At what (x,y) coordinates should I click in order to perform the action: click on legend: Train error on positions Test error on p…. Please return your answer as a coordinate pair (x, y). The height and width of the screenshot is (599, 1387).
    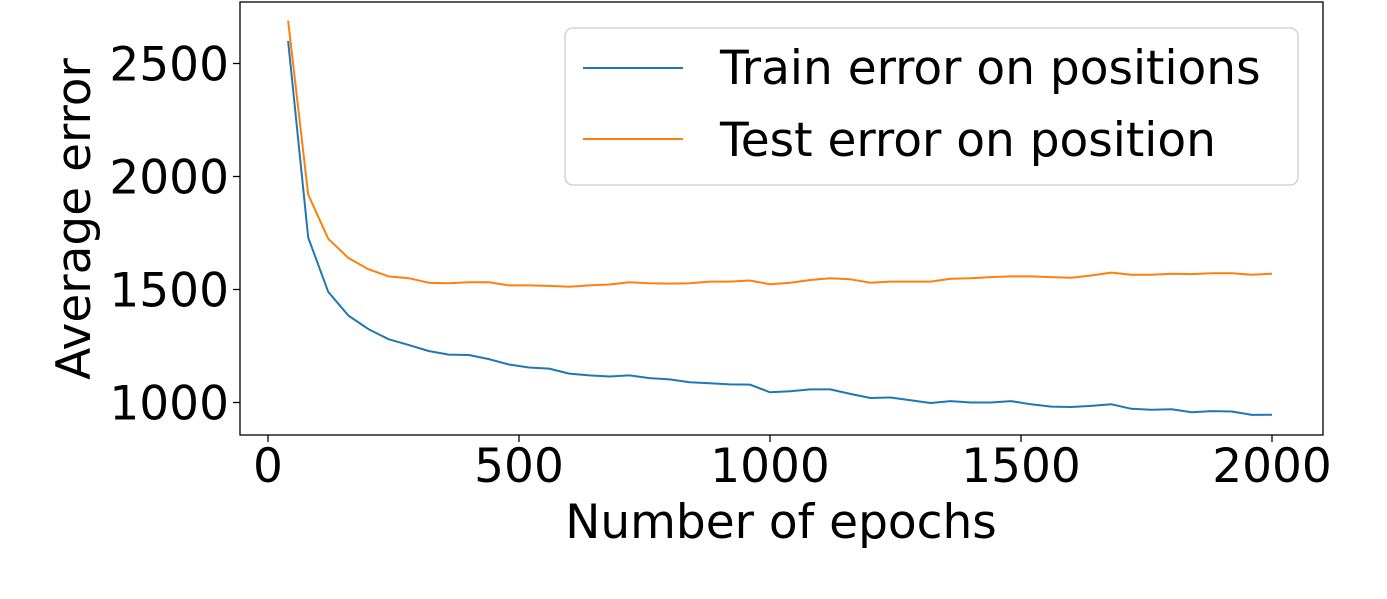
    Looking at the image, I should click on (931, 106).